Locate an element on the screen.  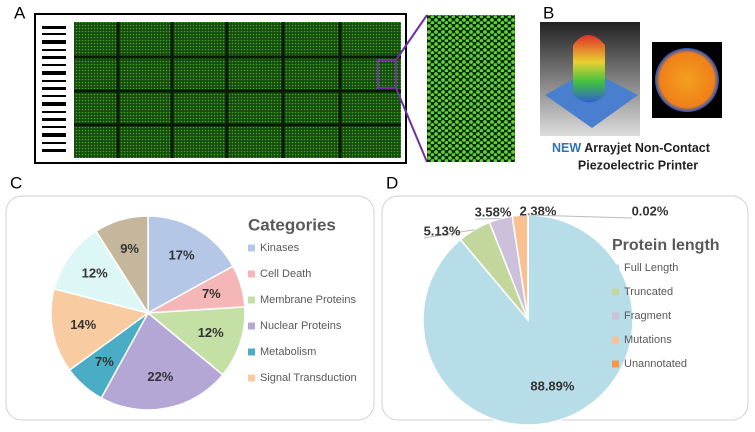
data-label: 88.89% is located at coordinates (552, 386).